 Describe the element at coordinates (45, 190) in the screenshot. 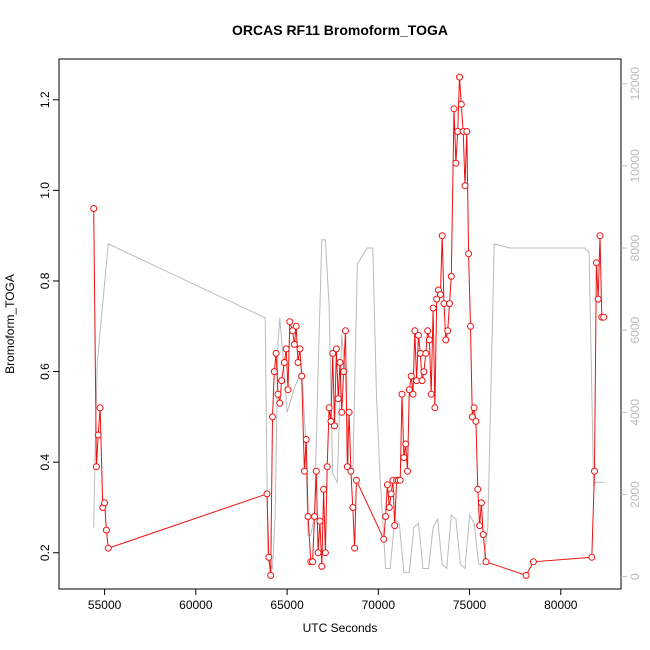

I see `y-tick-label: 1.0` at that location.